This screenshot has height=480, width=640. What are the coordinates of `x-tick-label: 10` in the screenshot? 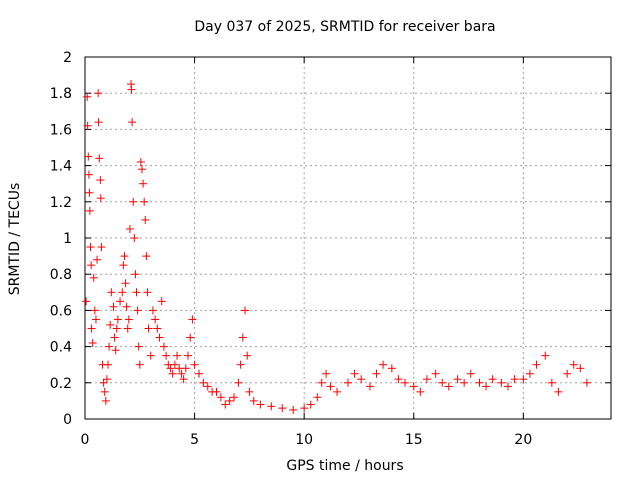 It's located at (304, 440).